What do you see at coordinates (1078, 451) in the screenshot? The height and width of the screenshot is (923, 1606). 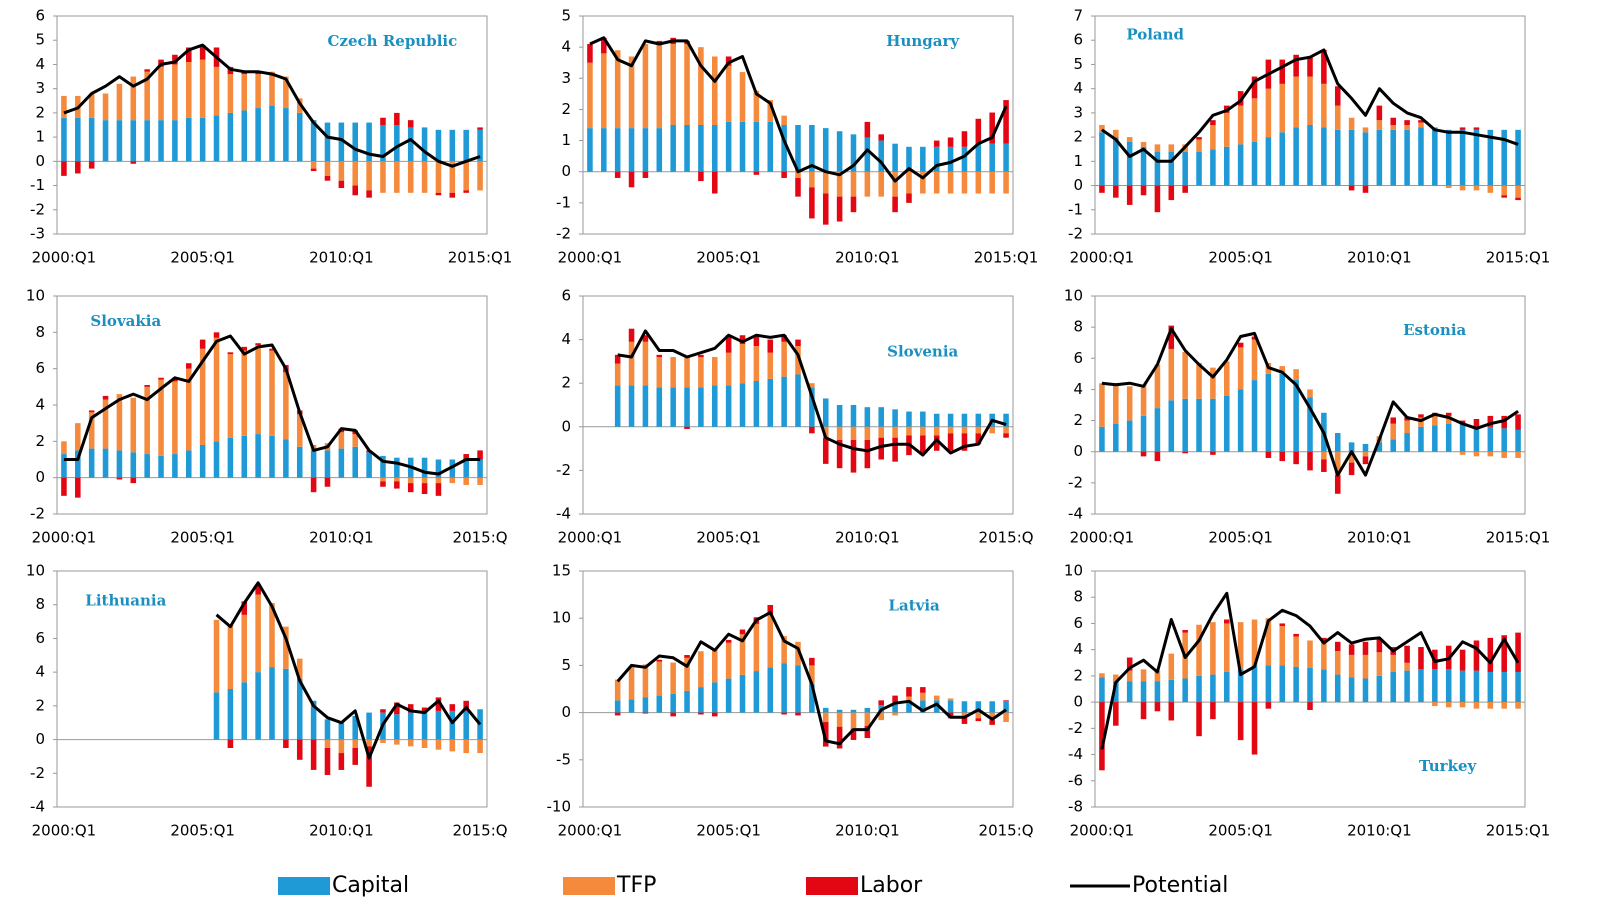 I see `y-tick-label: 0` at bounding box center [1078, 451].